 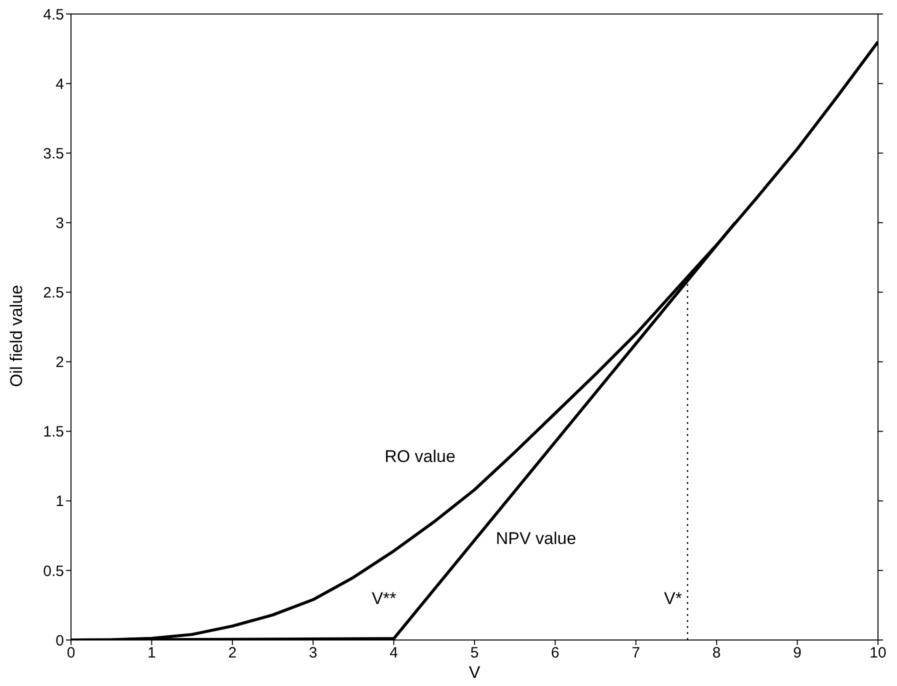 I want to click on y-tick-label: 3, so click(x=60, y=223).